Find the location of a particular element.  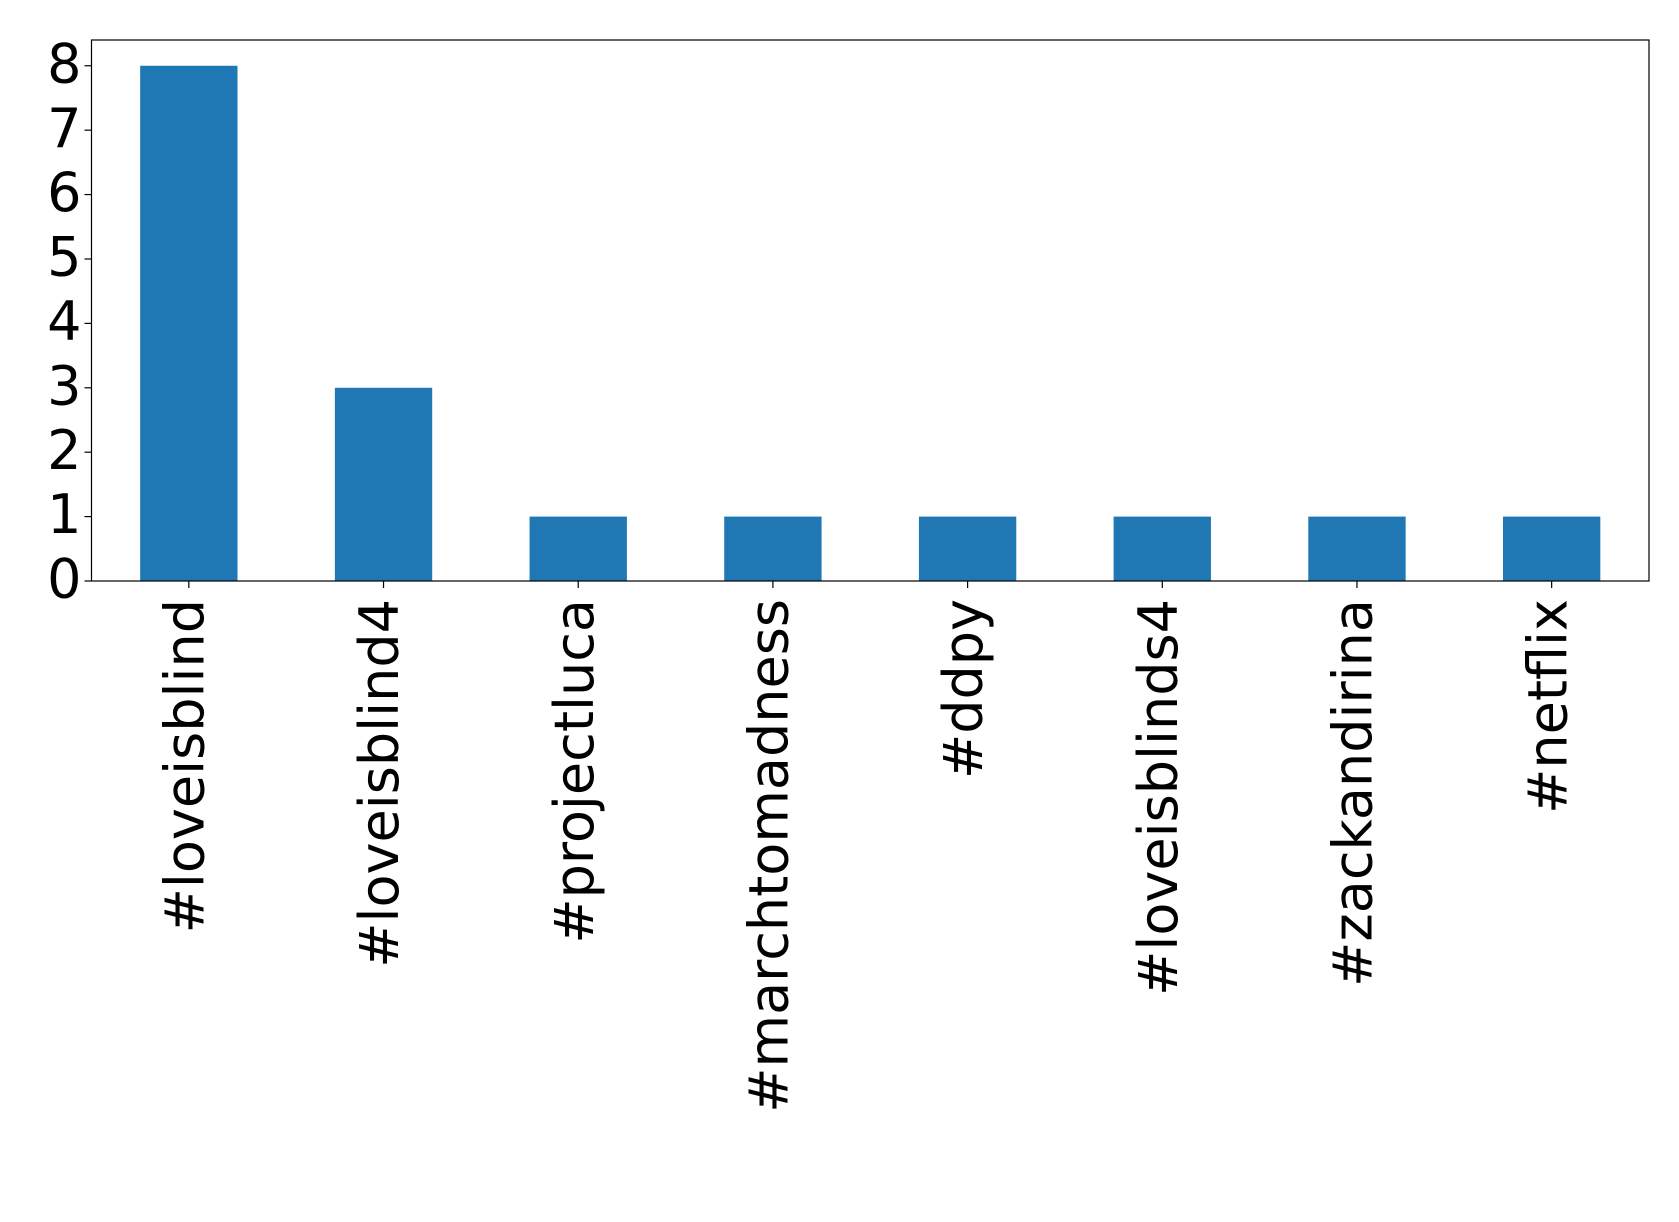

x-tick-label: #loveisblind4 is located at coordinates (379, 783).